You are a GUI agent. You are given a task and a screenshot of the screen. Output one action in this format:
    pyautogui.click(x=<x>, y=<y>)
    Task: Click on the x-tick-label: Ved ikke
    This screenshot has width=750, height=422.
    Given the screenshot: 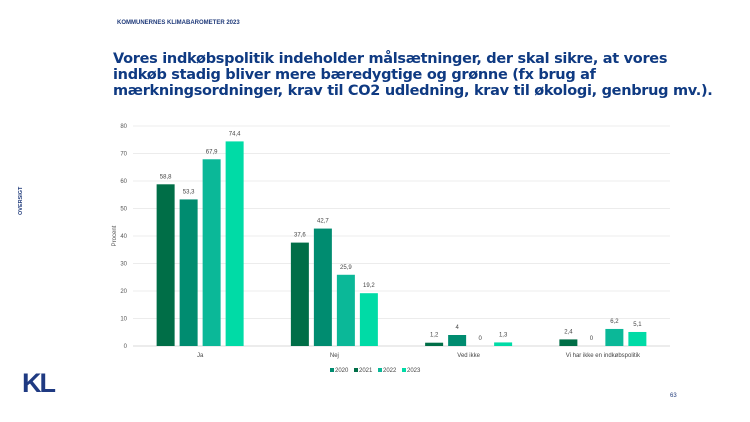 What is the action you would take?
    pyautogui.click(x=468, y=356)
    